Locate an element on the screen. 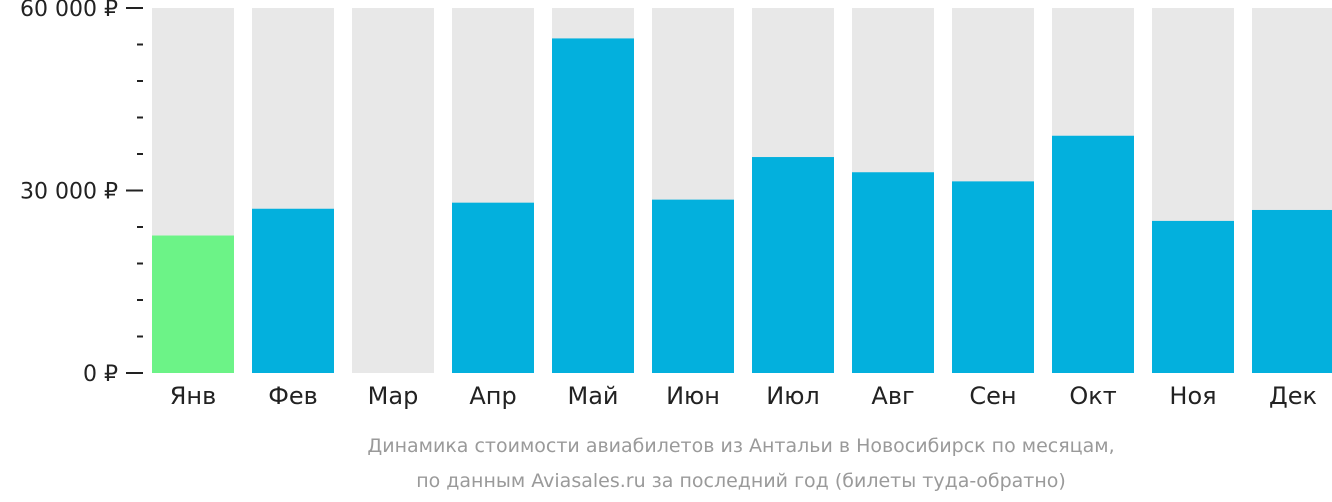  x-tick-label: Май is located at coordinates (592, 396).